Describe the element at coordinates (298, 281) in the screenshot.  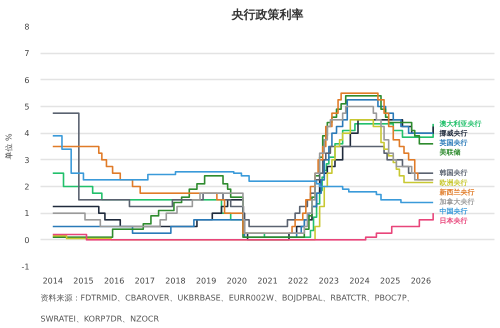
I see `x-tick-label: 2022` at that location.